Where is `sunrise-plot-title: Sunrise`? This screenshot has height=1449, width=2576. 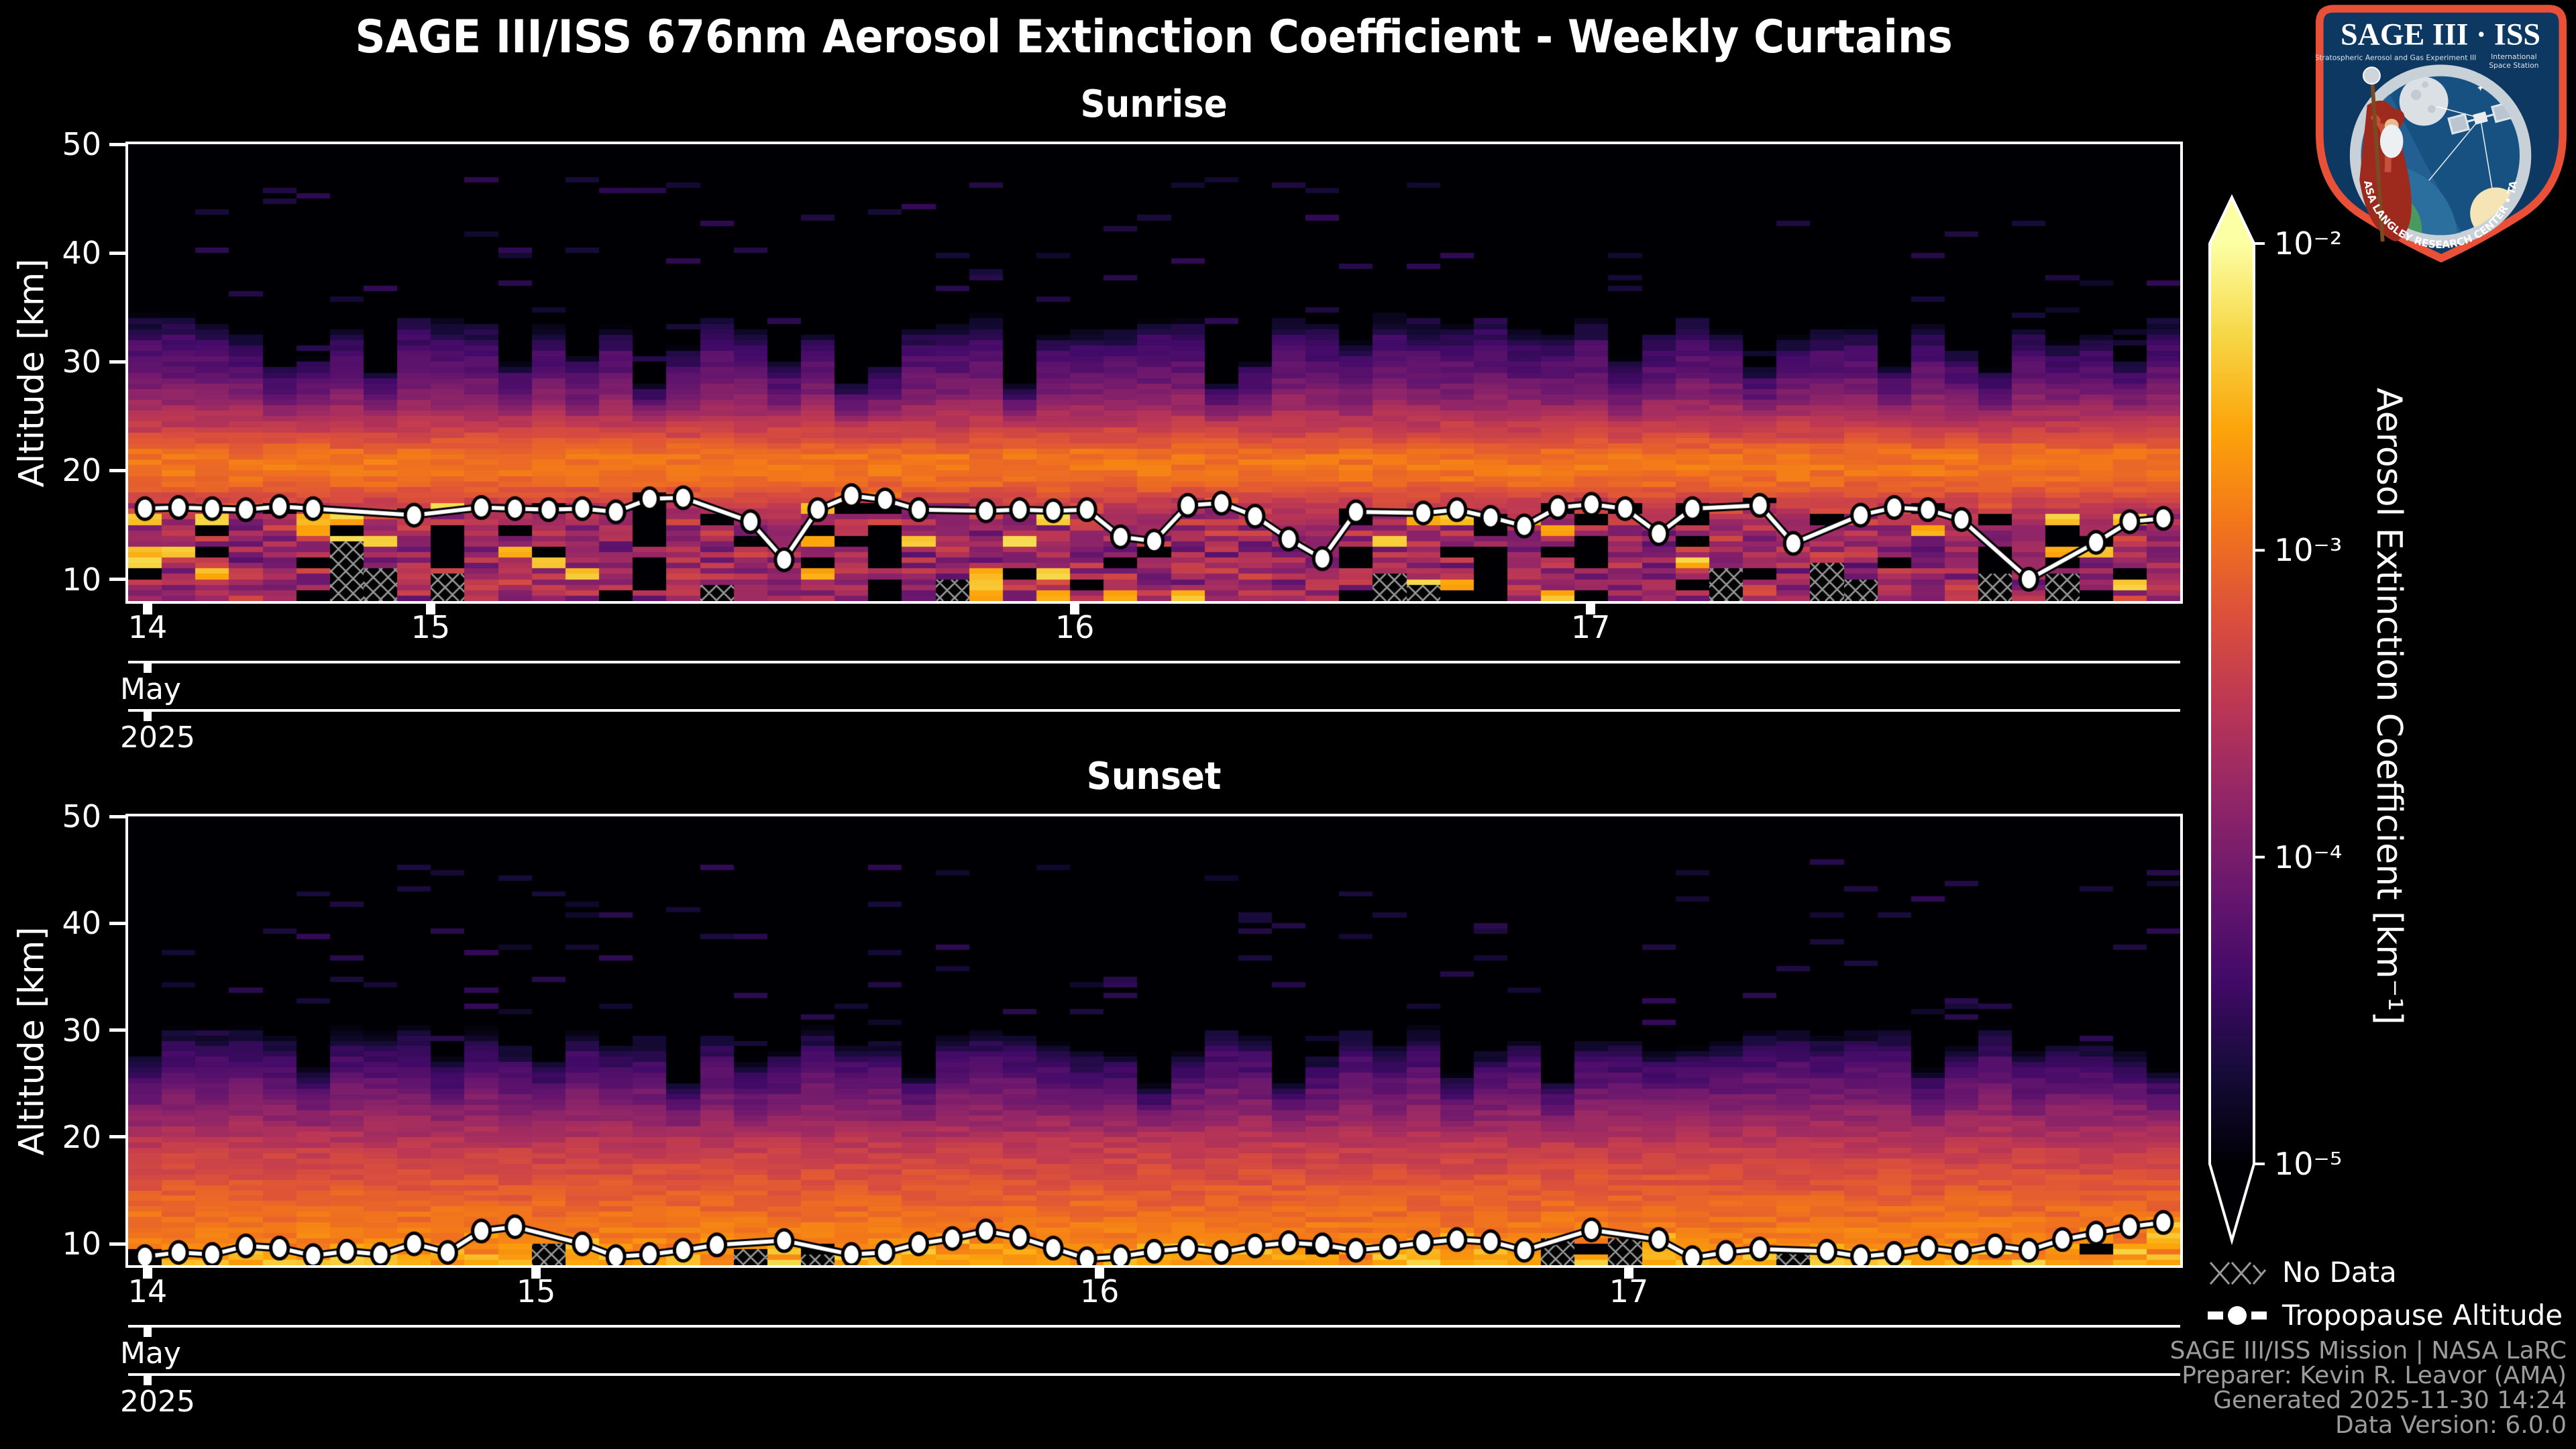
sunrise-plot-title: Sunrise is located at coordinates (1154, 104).